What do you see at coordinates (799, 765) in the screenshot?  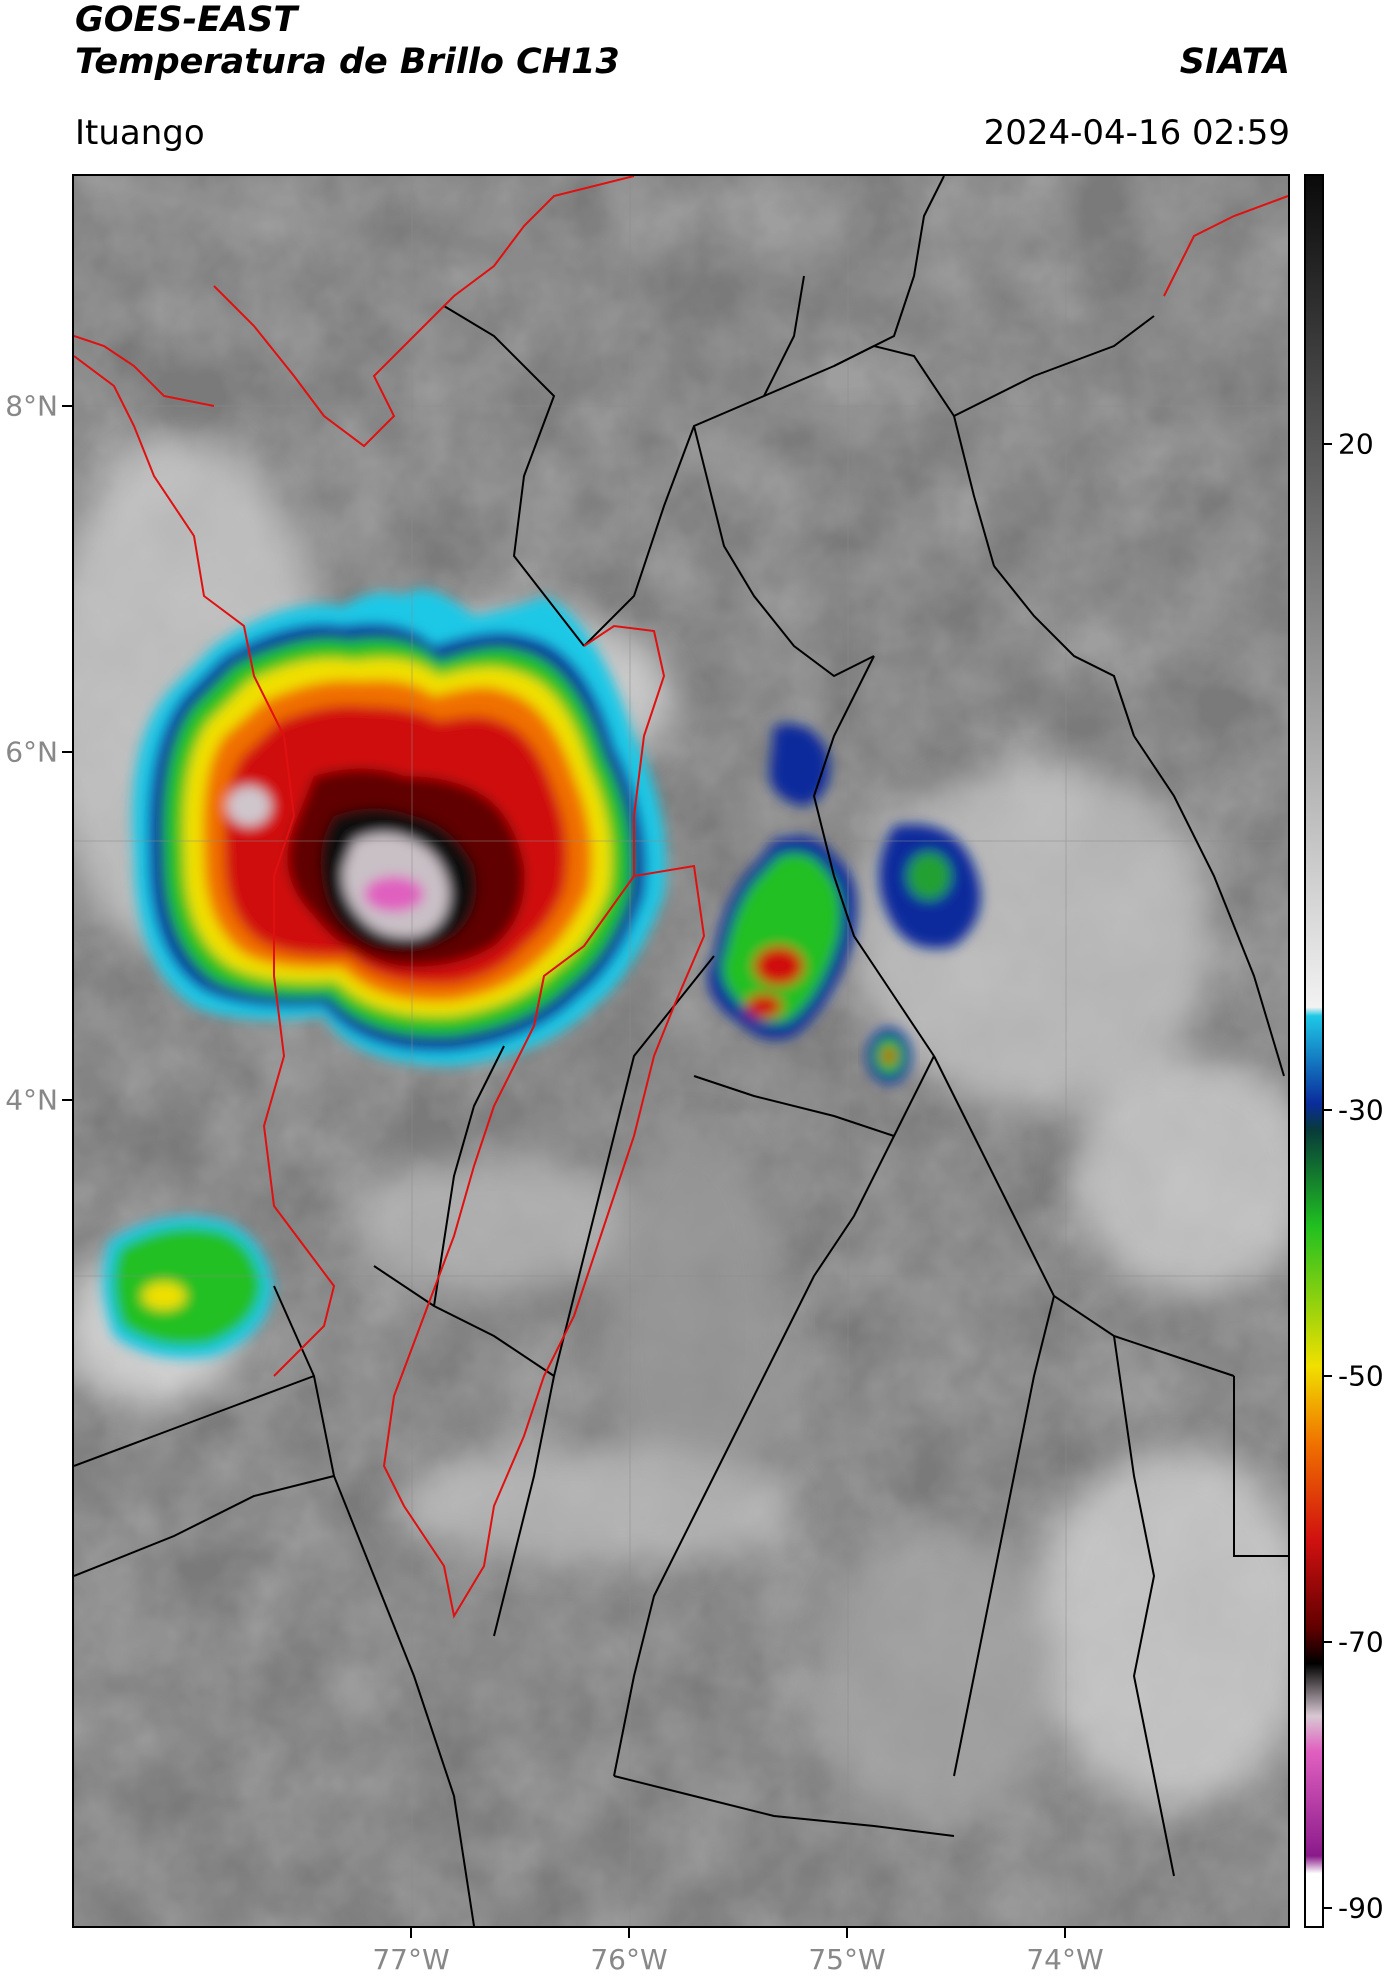 I see `convective-cell-northeast` at bounding box center [799, 765].